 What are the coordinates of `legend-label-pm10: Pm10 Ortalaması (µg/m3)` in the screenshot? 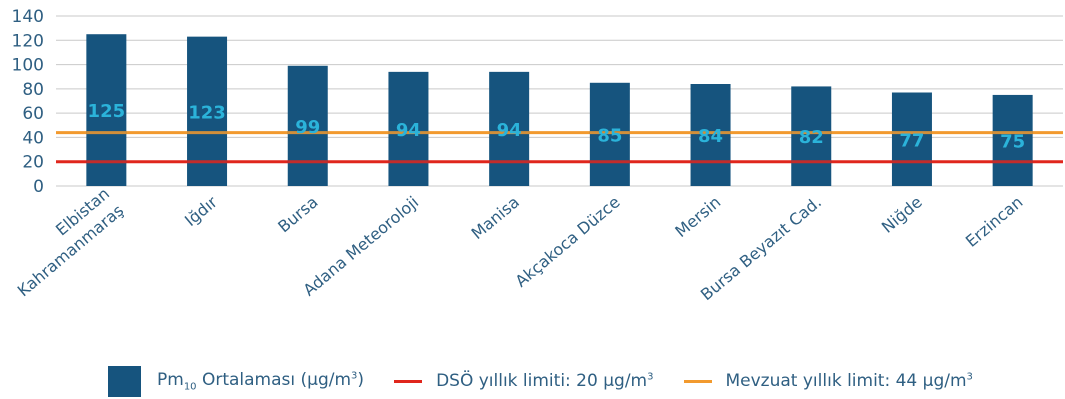 It's located at (261, 381).